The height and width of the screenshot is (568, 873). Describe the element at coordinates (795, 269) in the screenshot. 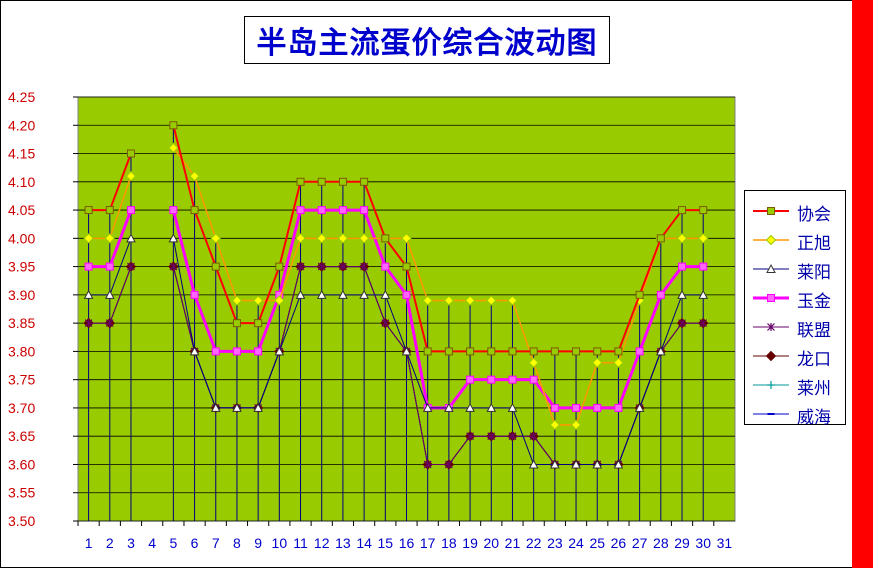

I see `legend-item: 莱阳` at that location.